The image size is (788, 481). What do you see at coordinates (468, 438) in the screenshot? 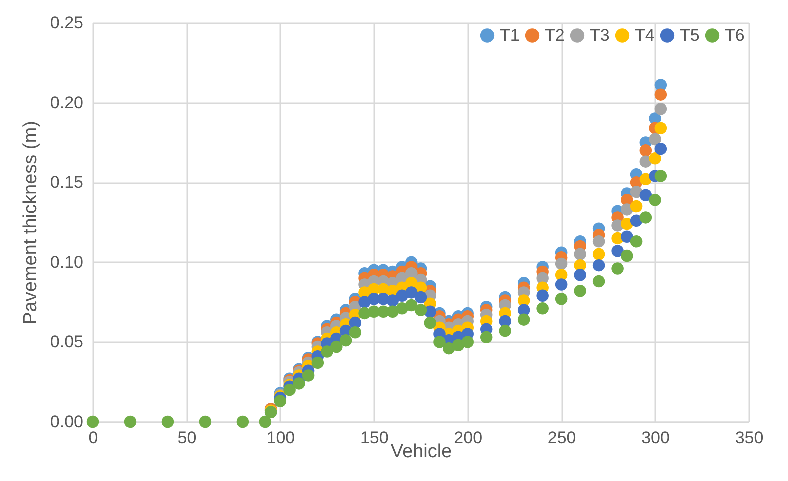
I see `x-tick-label: 200` at bounding box center [468, 438].